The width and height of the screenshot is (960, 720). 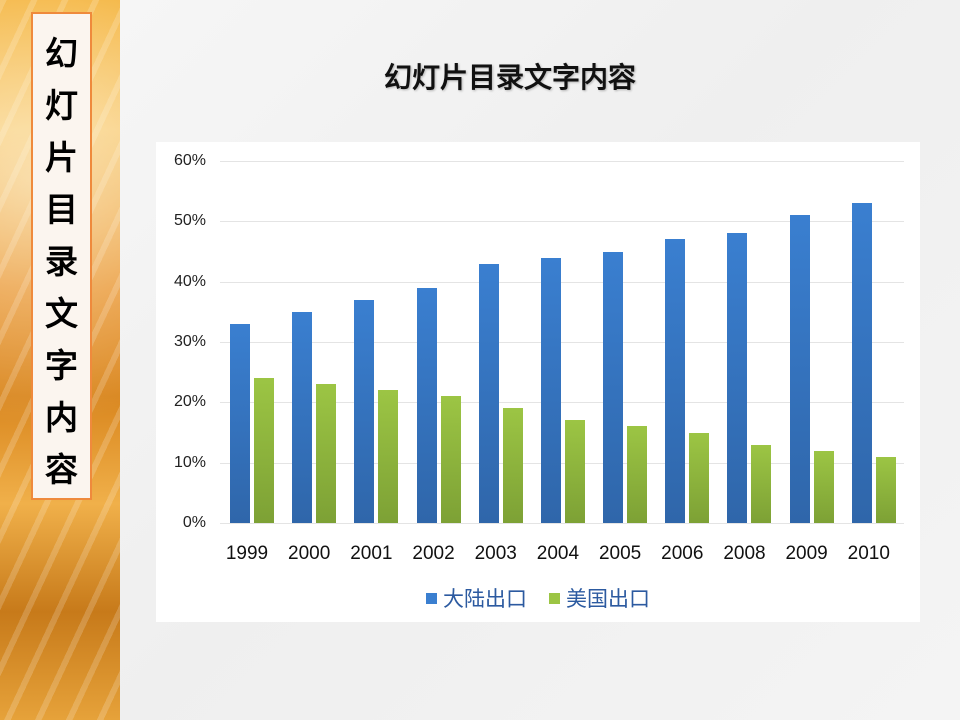 I want to click on vertical-title-box: 幻灯片目录文字内容, so click(x=61, y=256).